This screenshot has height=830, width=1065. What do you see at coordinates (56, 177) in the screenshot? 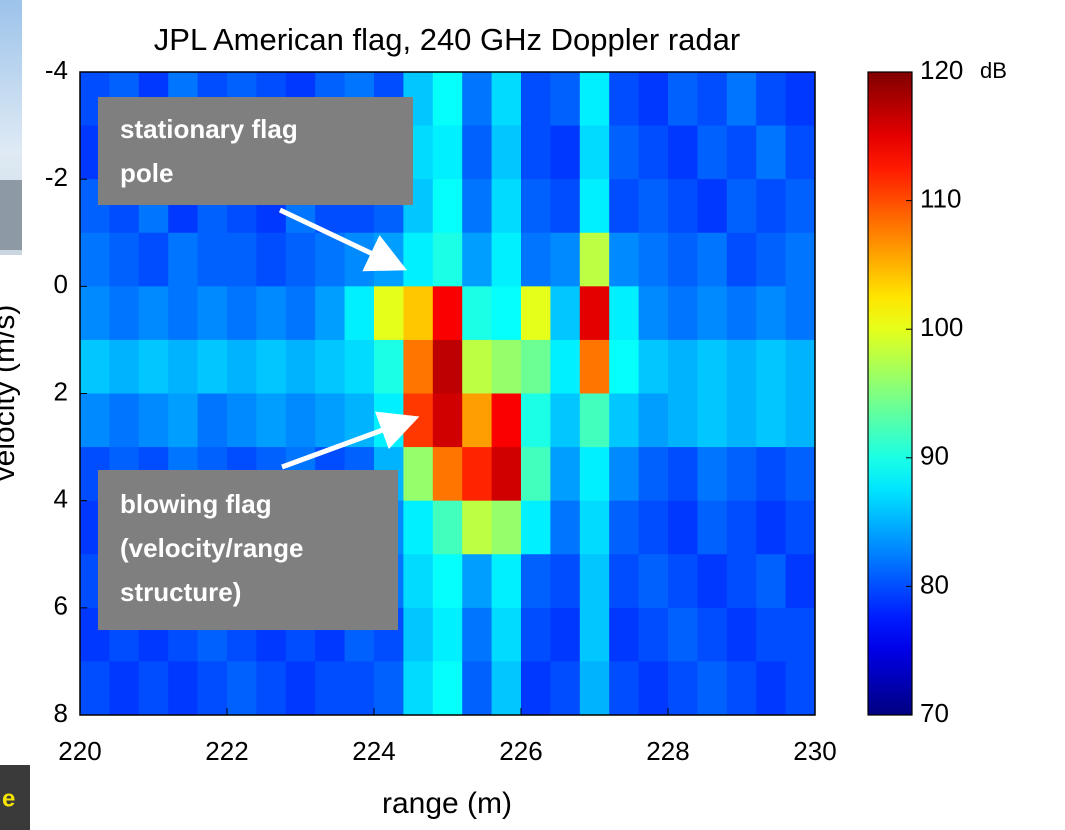
I see `y-tick-label: -2` at bounding box center [56, 177].